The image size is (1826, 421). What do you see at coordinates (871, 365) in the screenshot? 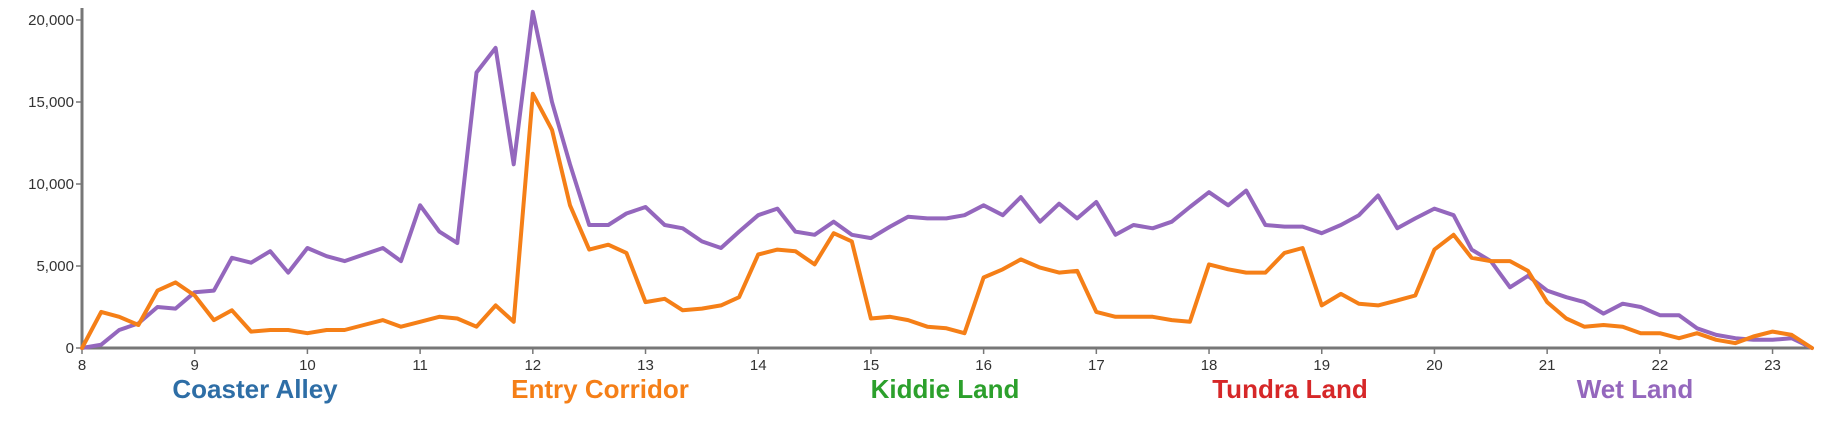
I see `x-tick-label: 15` at bounding box center [871, 365].